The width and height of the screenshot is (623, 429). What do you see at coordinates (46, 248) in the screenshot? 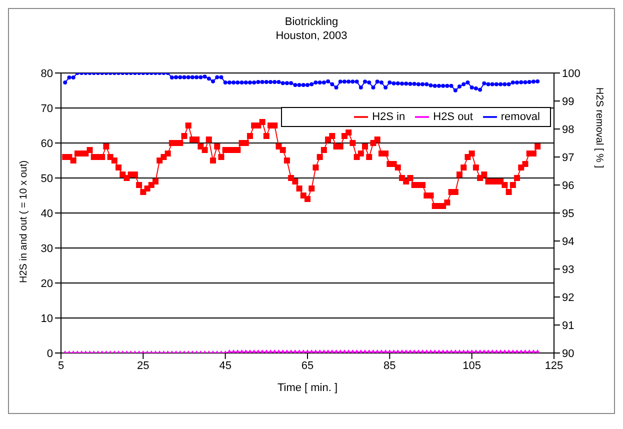
I see `y-tick-label: 30` at bounding box center [46, 248].